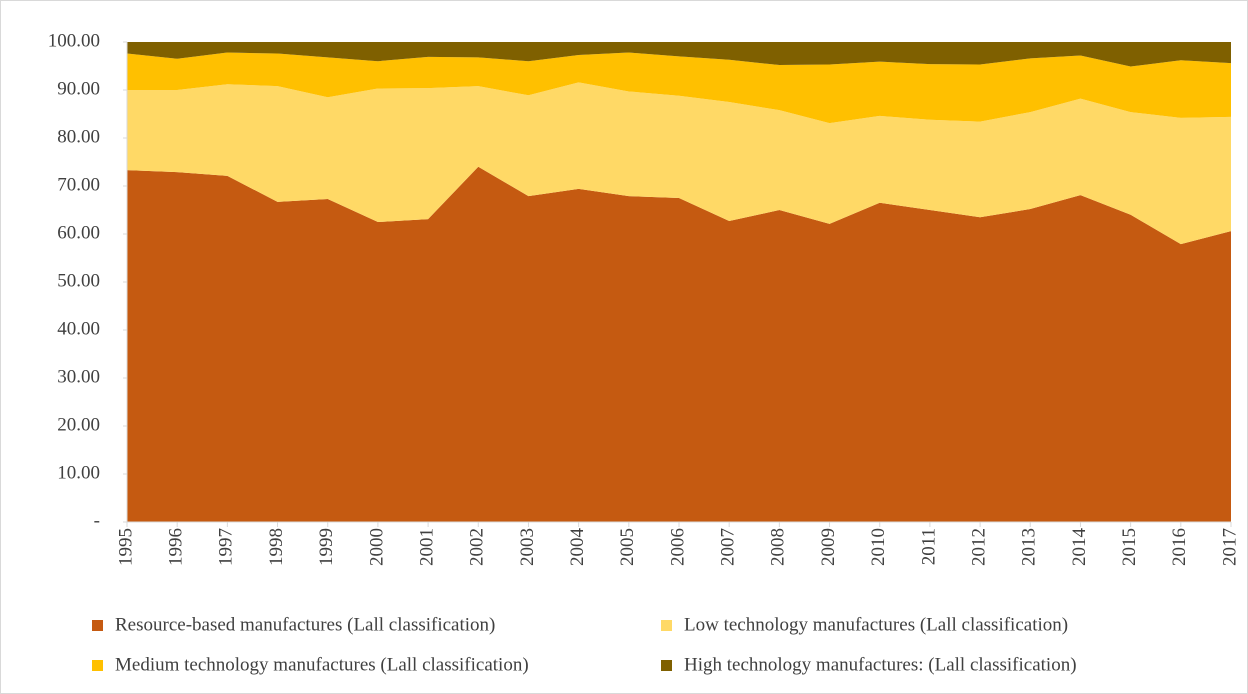 This screenshot has width=1248, height=694. Describe the element at coordinates (125, 547) in the screenshot. I see `x-tick-label: 1995` at that location.